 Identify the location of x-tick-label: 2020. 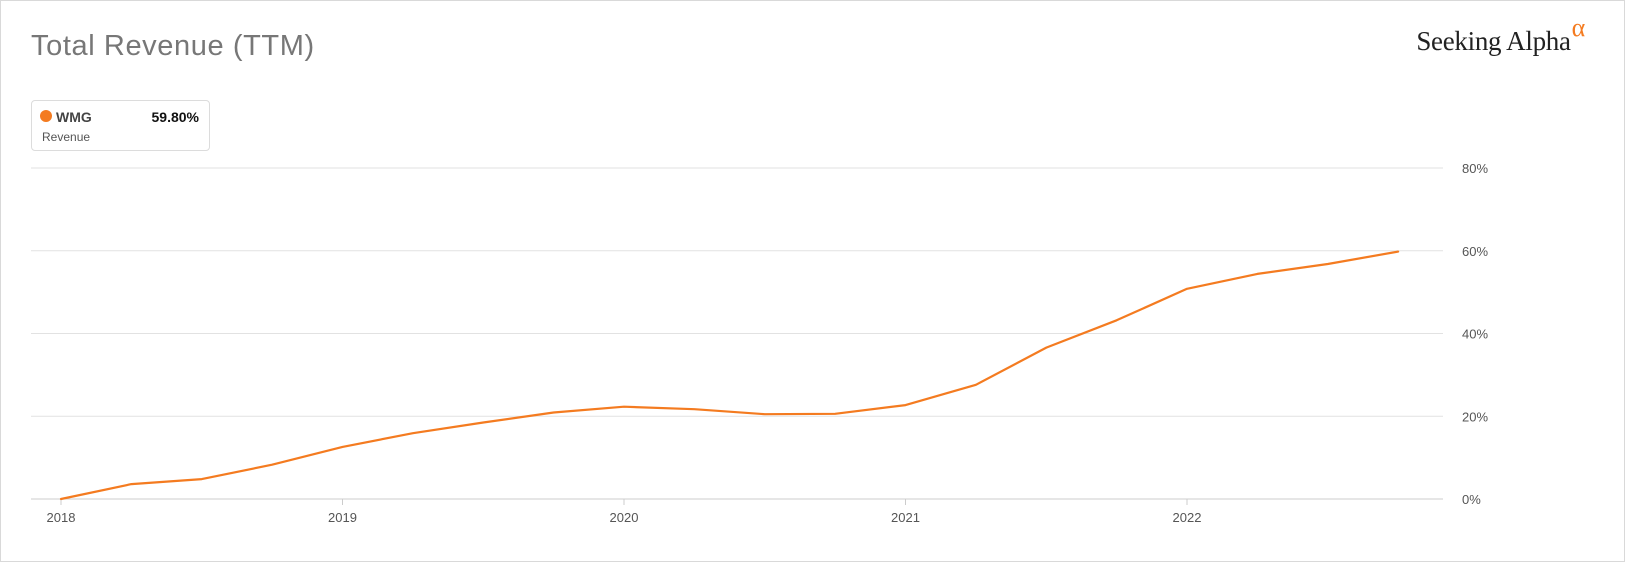
(624, 517).